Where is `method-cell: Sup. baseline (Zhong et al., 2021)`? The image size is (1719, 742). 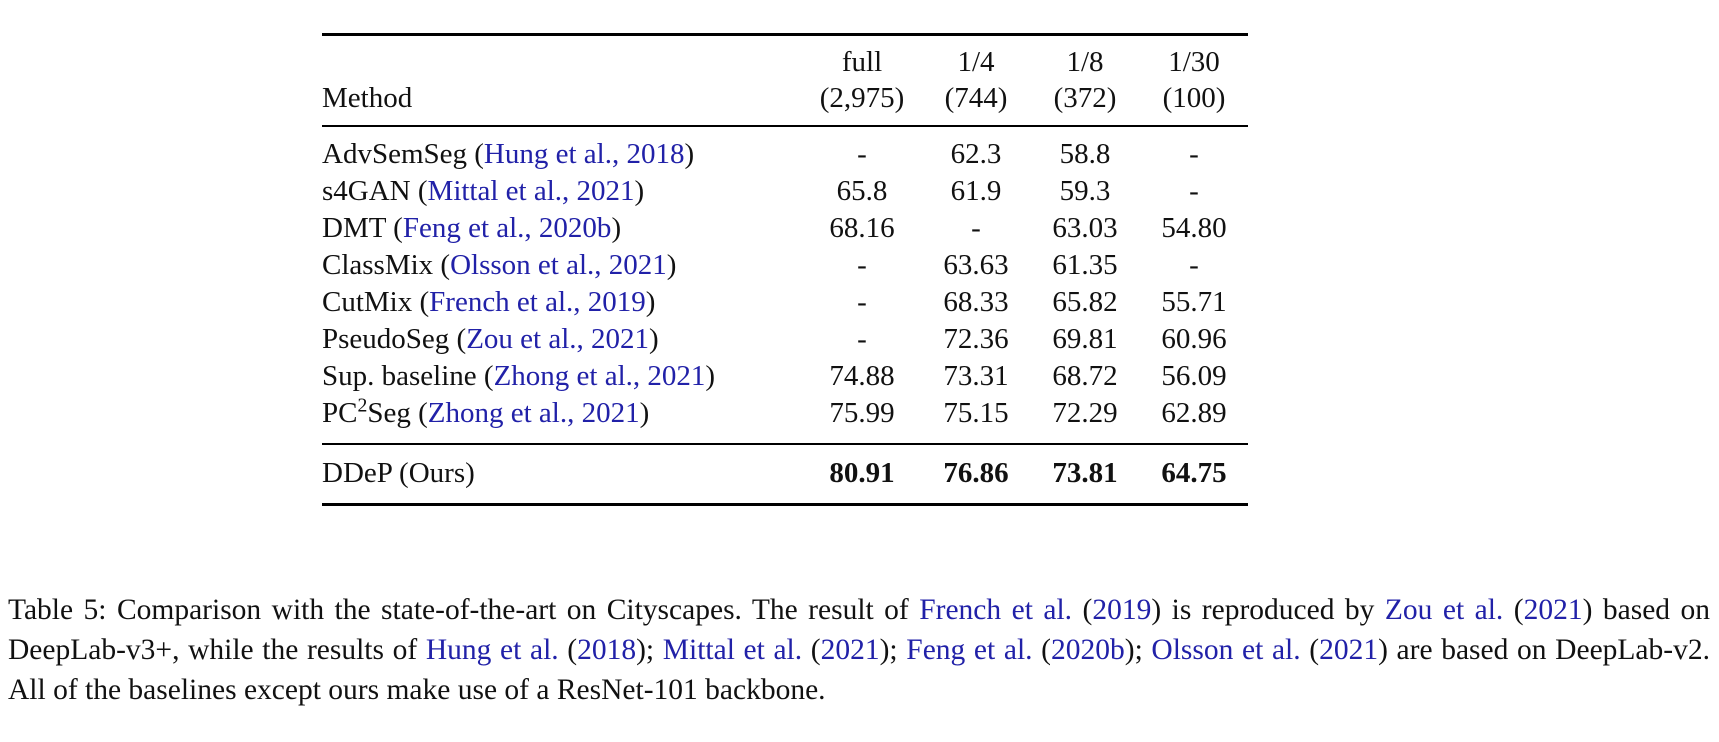 method-cell: Sup. baseline (Zhong et al., 2021) is located at coordinates (562, 376).